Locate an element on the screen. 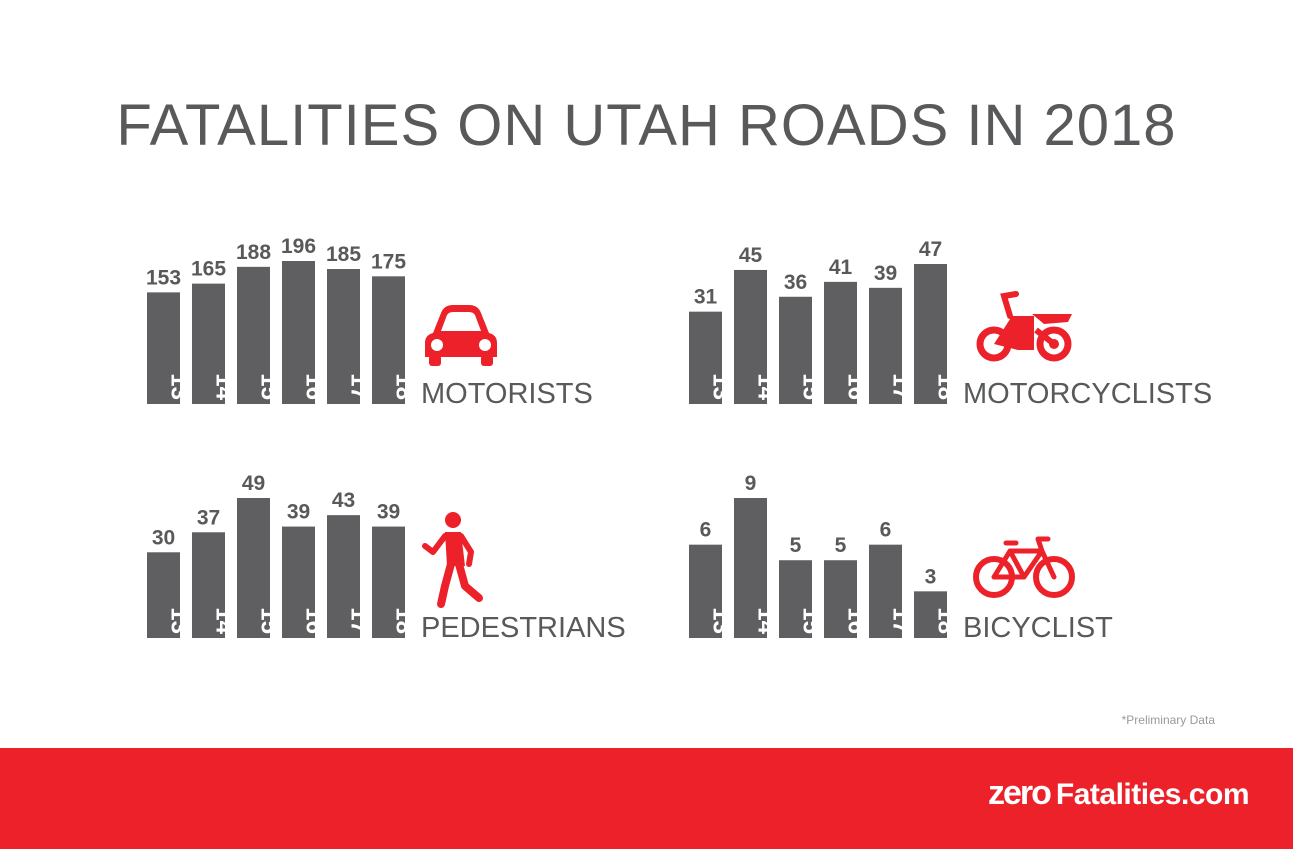 This screenshot has width=1293, height=849. data-label: 175 is located at coordinates (388, 261).